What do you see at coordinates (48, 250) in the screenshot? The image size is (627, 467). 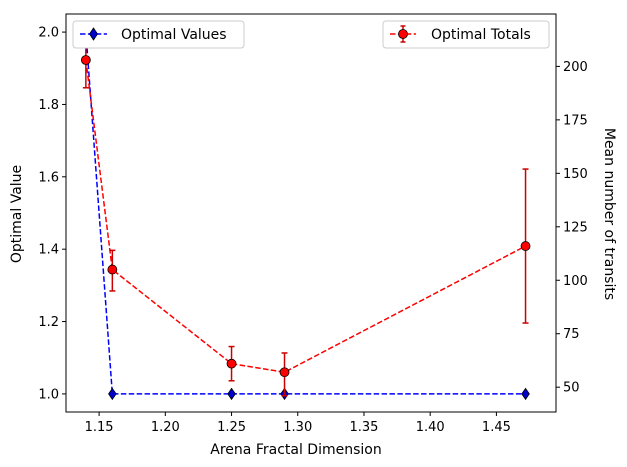 I see `y-left-tick-label: 1.4` at bounding box center [48, 250].